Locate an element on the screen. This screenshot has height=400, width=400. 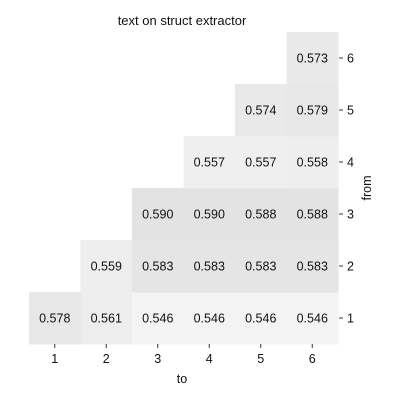
y-axis-label: from is located at coordinates (367, 188).